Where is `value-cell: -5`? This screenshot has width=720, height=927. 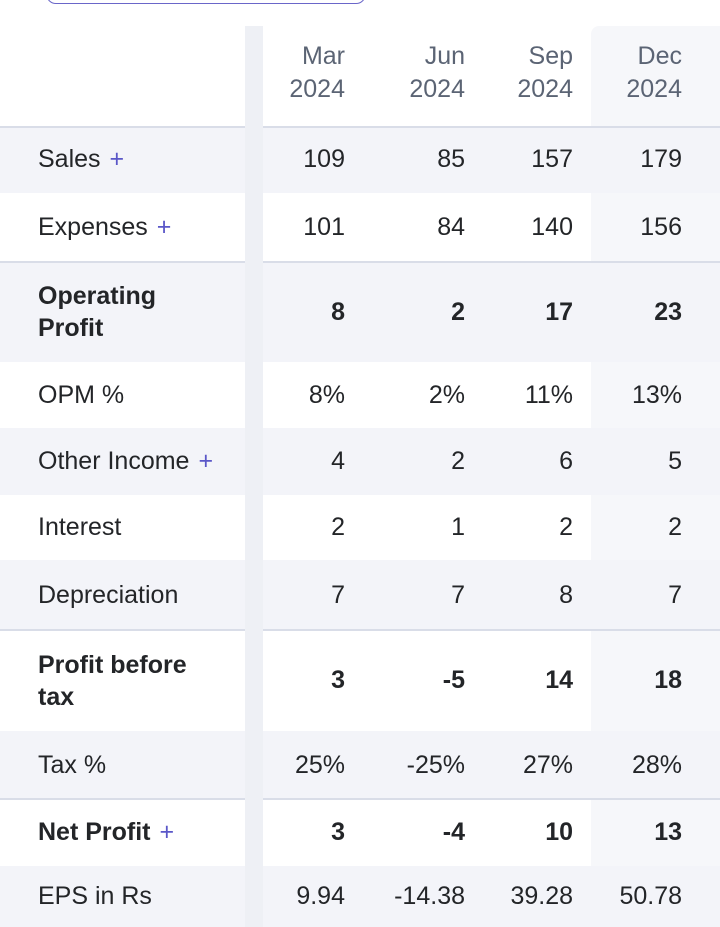
value-cell: -5 is located at coordinates (453, 680).